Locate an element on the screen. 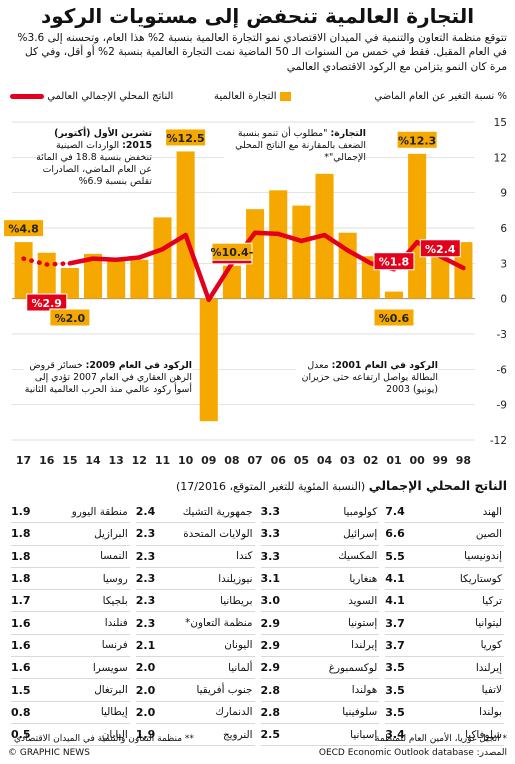  country-name: ألمانيا is located at coordinates (240, 667).